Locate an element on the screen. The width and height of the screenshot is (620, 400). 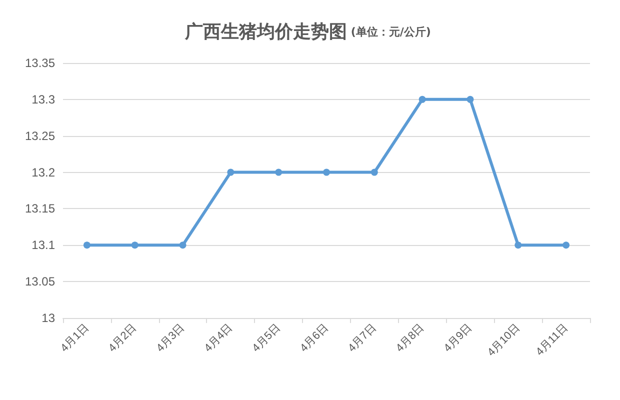
x-tick-label: 4月10日 is located at coordinates (503, 340).